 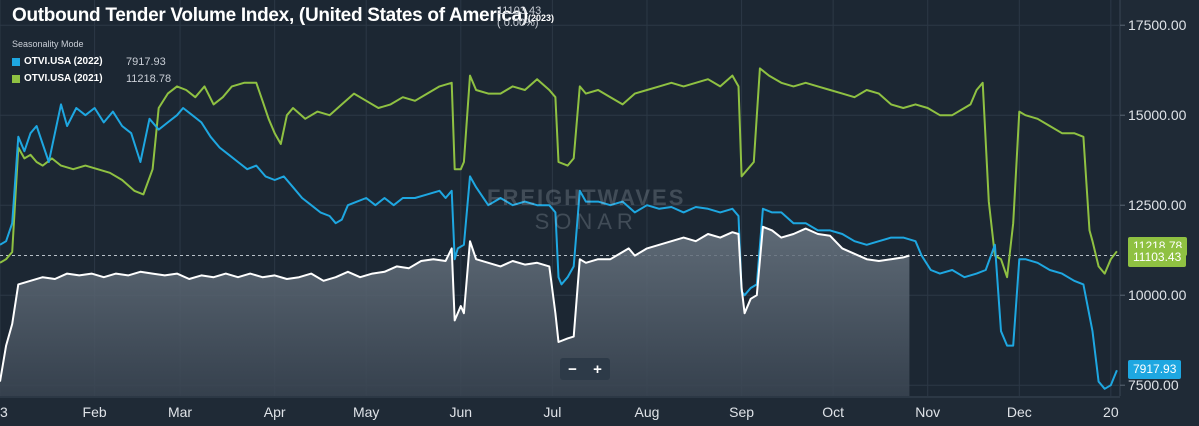 What do you see at coordinates (1157, 295) in the screenshot?
I see `y-tick-label: 10000.00` at bounding box center [1157, 295].